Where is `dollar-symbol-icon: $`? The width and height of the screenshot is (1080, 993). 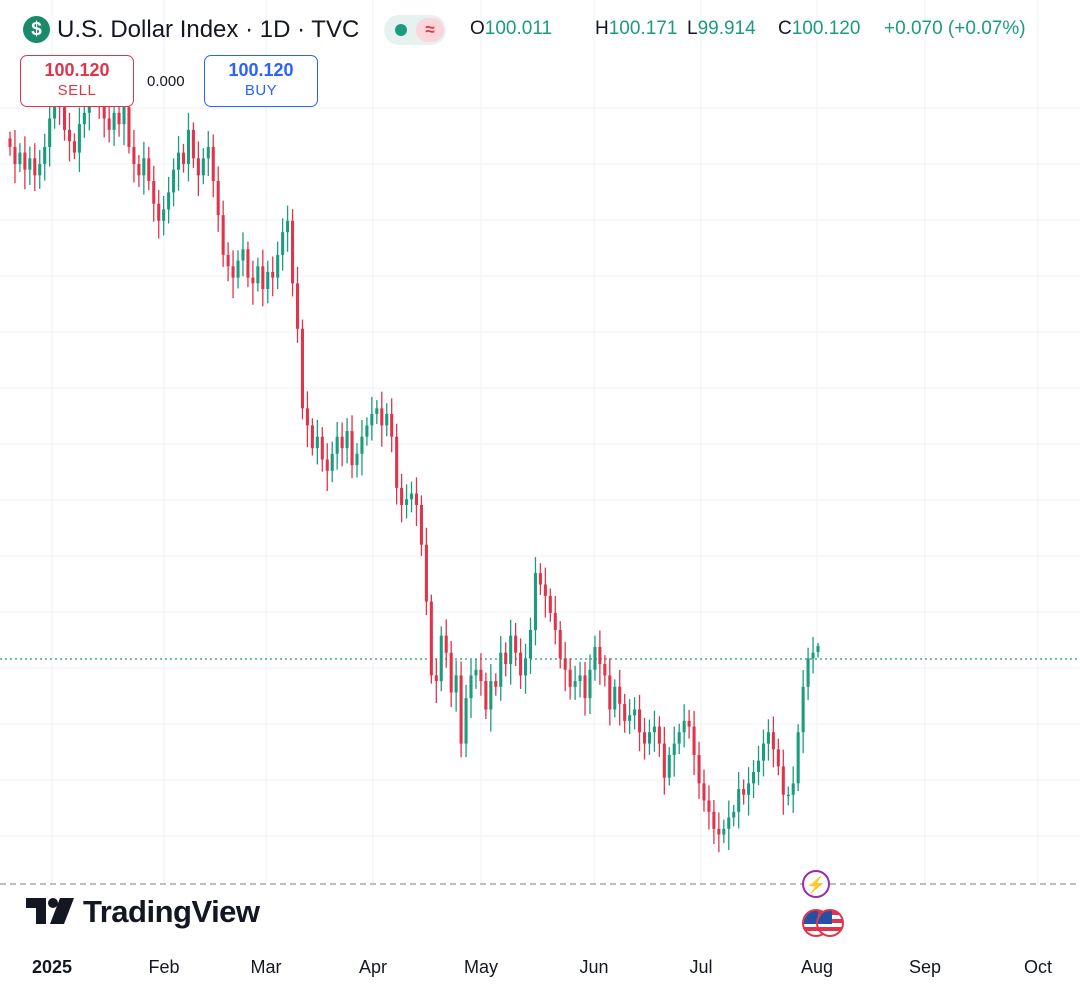
dollar-symbol-icon: $ is located at coordinates (36, 29).